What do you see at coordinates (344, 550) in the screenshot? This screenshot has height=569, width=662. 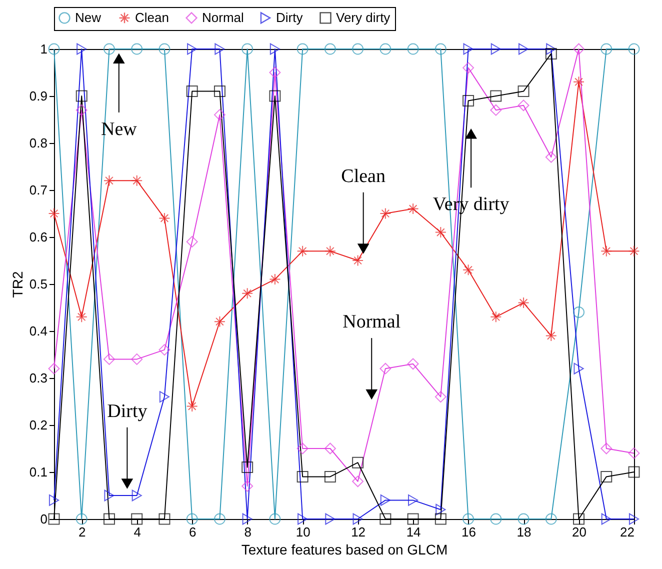 I see `x-axis-title: Texture features based on GLCM` at bounding box center [344, 550].